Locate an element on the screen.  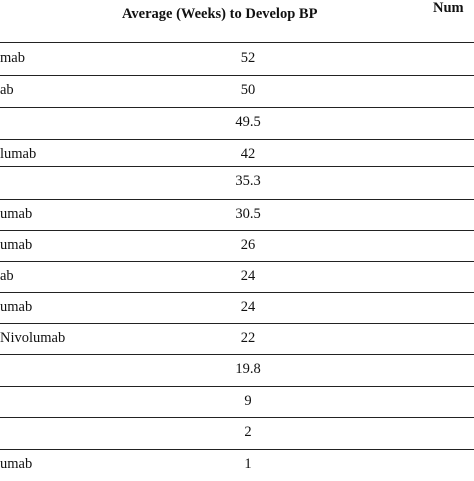
drug-cell: lumab is located at coordinates (18, 154).